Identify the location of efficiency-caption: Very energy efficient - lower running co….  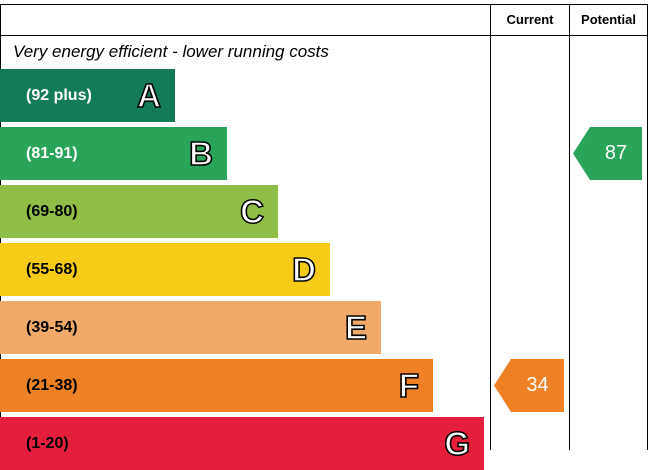
(171, 51).